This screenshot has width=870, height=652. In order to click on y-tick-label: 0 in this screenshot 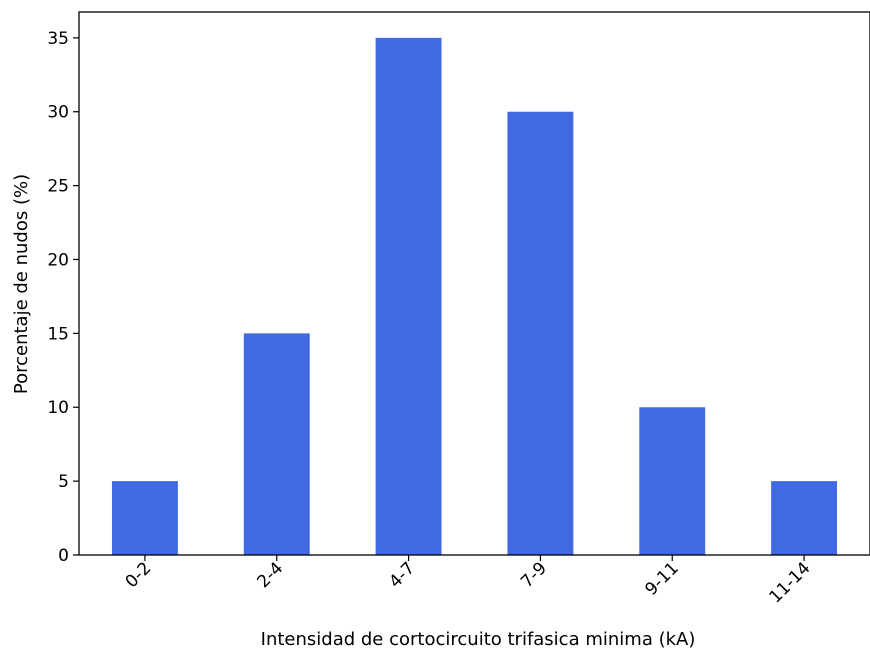, I will do `click(63, 556)`.